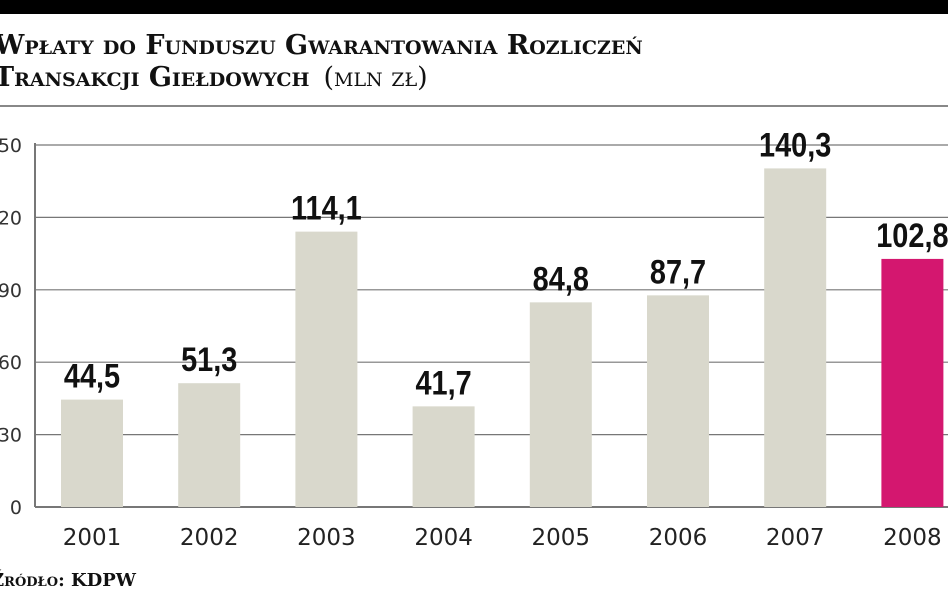 This screenshot has width=948, height=593. I want to click on x-tick-label-2007: 2007, so click(795, 538).